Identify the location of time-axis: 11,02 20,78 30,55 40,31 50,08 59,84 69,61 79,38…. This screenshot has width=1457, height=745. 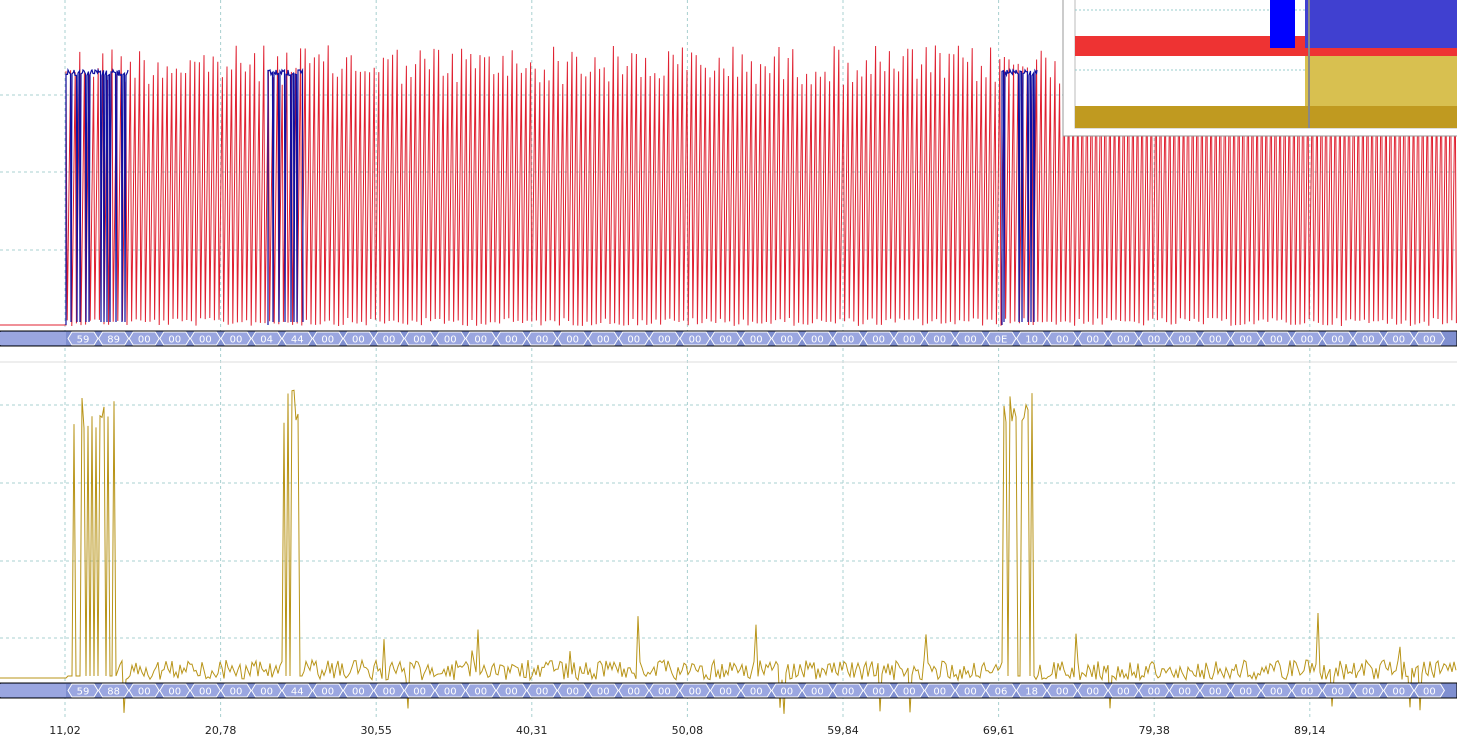
(687, 730).